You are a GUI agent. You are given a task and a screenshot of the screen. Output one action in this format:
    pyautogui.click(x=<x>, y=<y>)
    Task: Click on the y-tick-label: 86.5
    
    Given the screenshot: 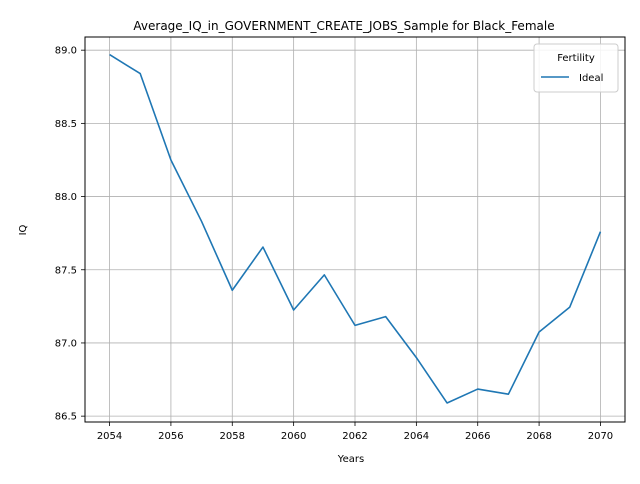 What is the action you would take?
    pyautogui.click(x=66, y=417)
    